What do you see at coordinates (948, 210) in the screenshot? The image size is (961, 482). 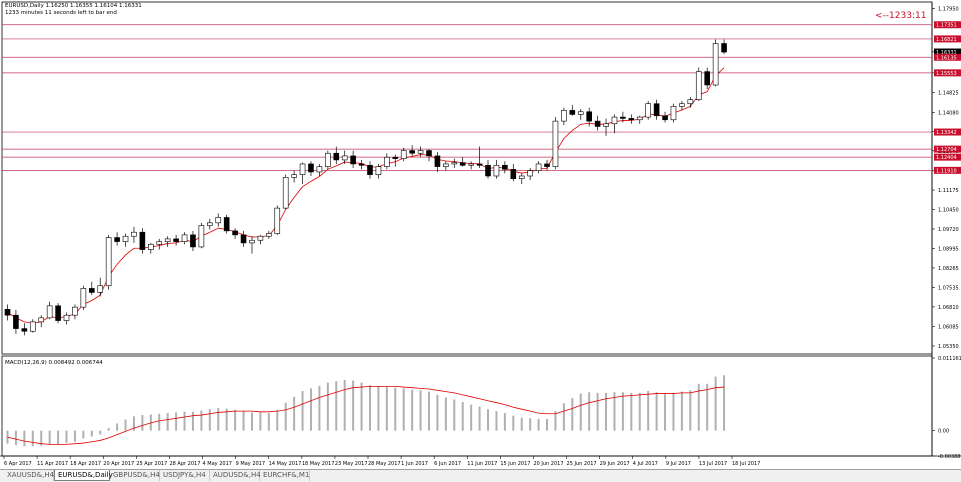 I see `price-axis-label: 1.10450` at bounding box center [948, 210].